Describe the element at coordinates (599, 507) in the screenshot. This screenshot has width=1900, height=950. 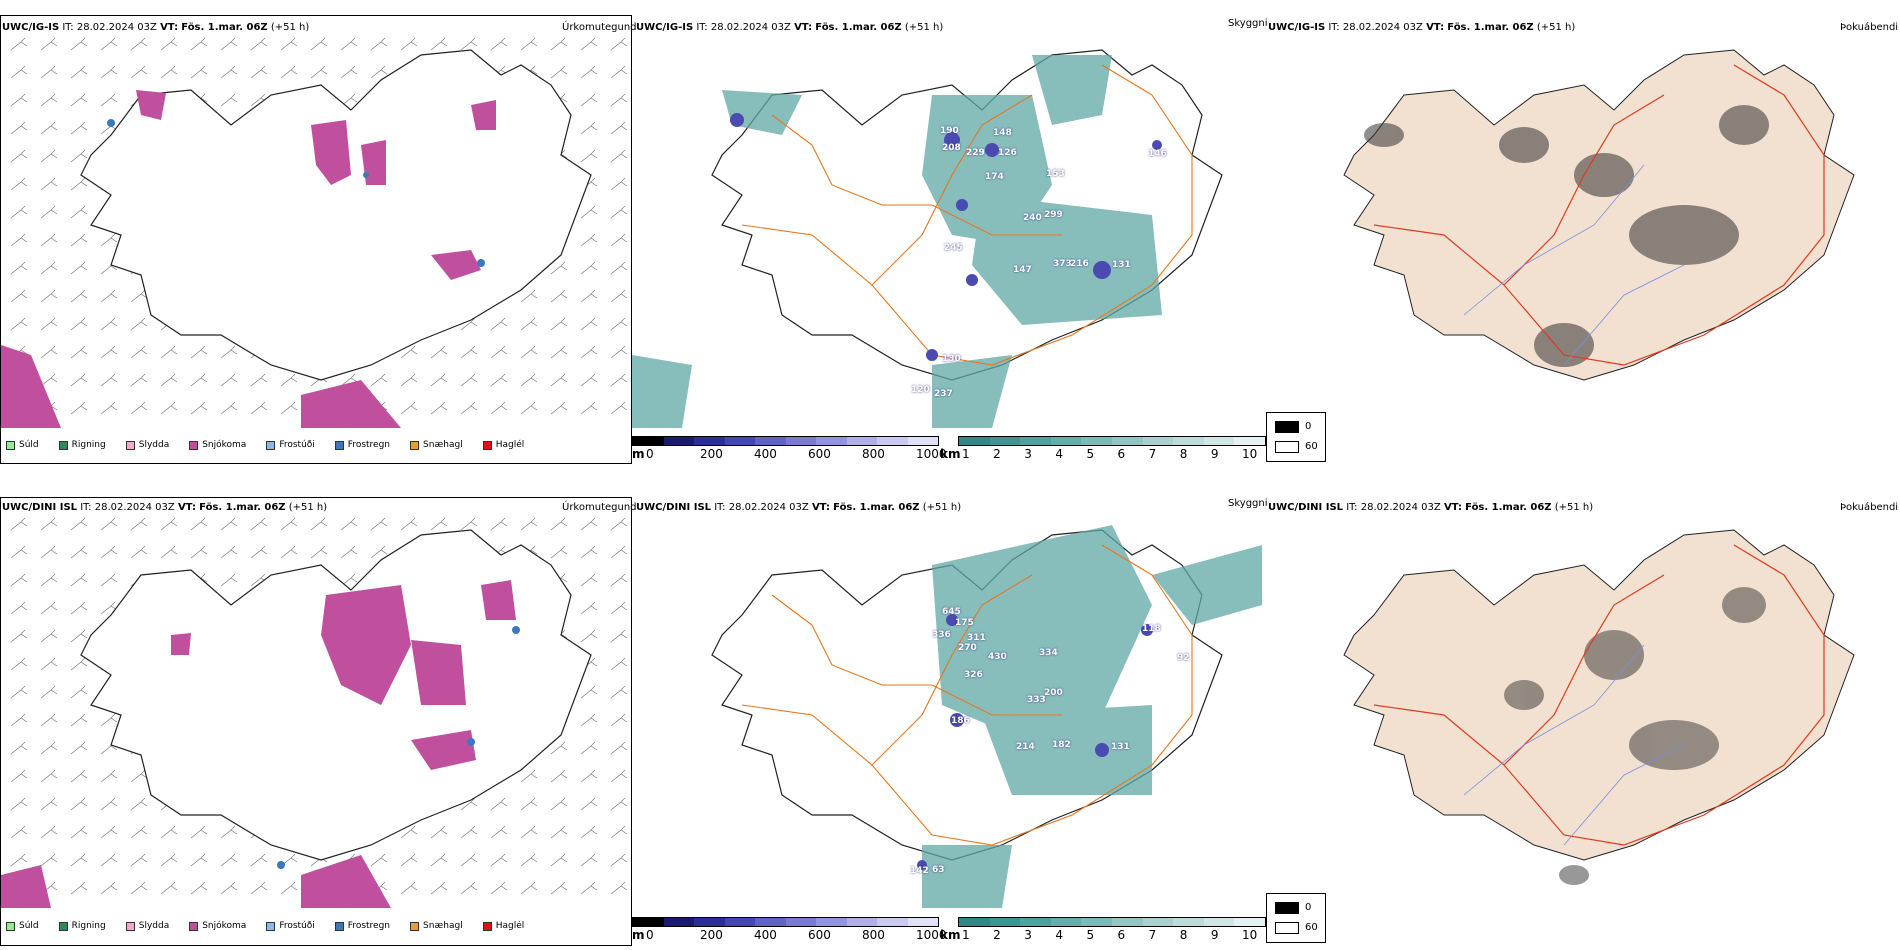
I see `precip-type-title: Úrkomutegund` at that location.